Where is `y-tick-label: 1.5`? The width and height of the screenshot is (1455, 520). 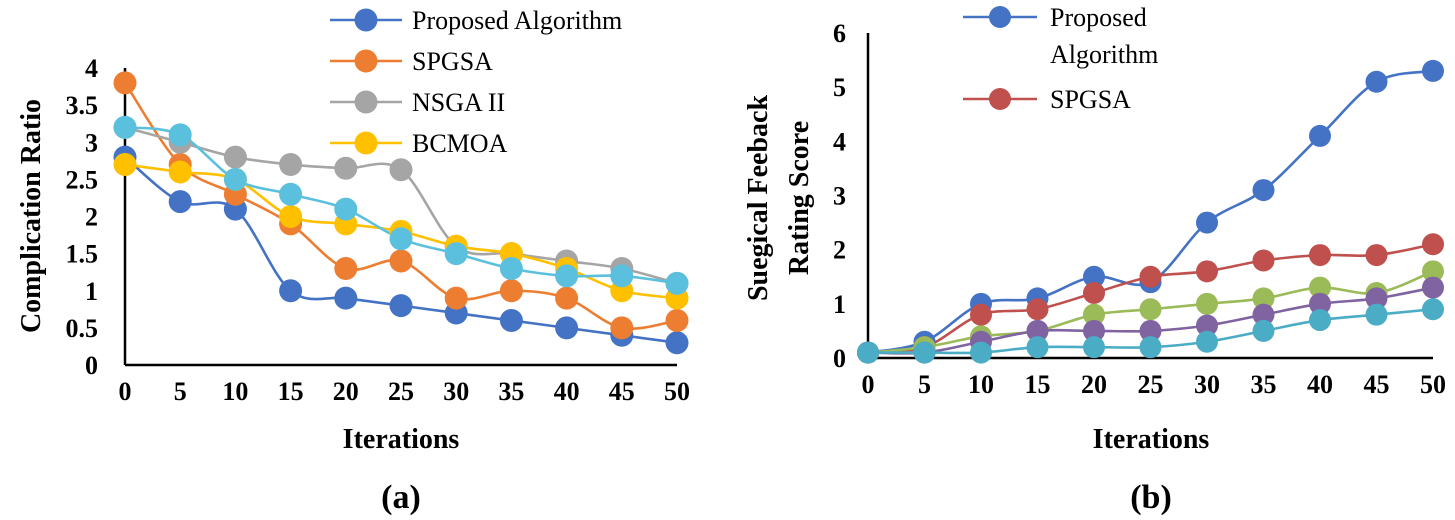
y-tick-label: 1.5 is located at coordinates (82, 254).